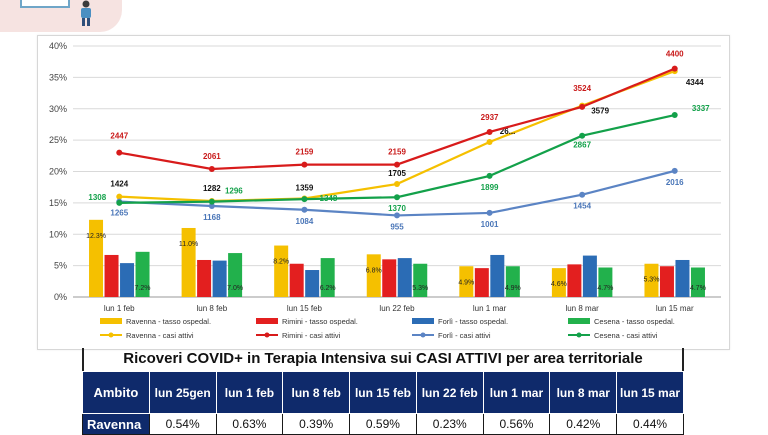 The height and width of the screenshot is (435, 768). Describe the element at coordinates (675, 308) in the screenshot. I see `x-tick-label: lun 15 mar` at that location.